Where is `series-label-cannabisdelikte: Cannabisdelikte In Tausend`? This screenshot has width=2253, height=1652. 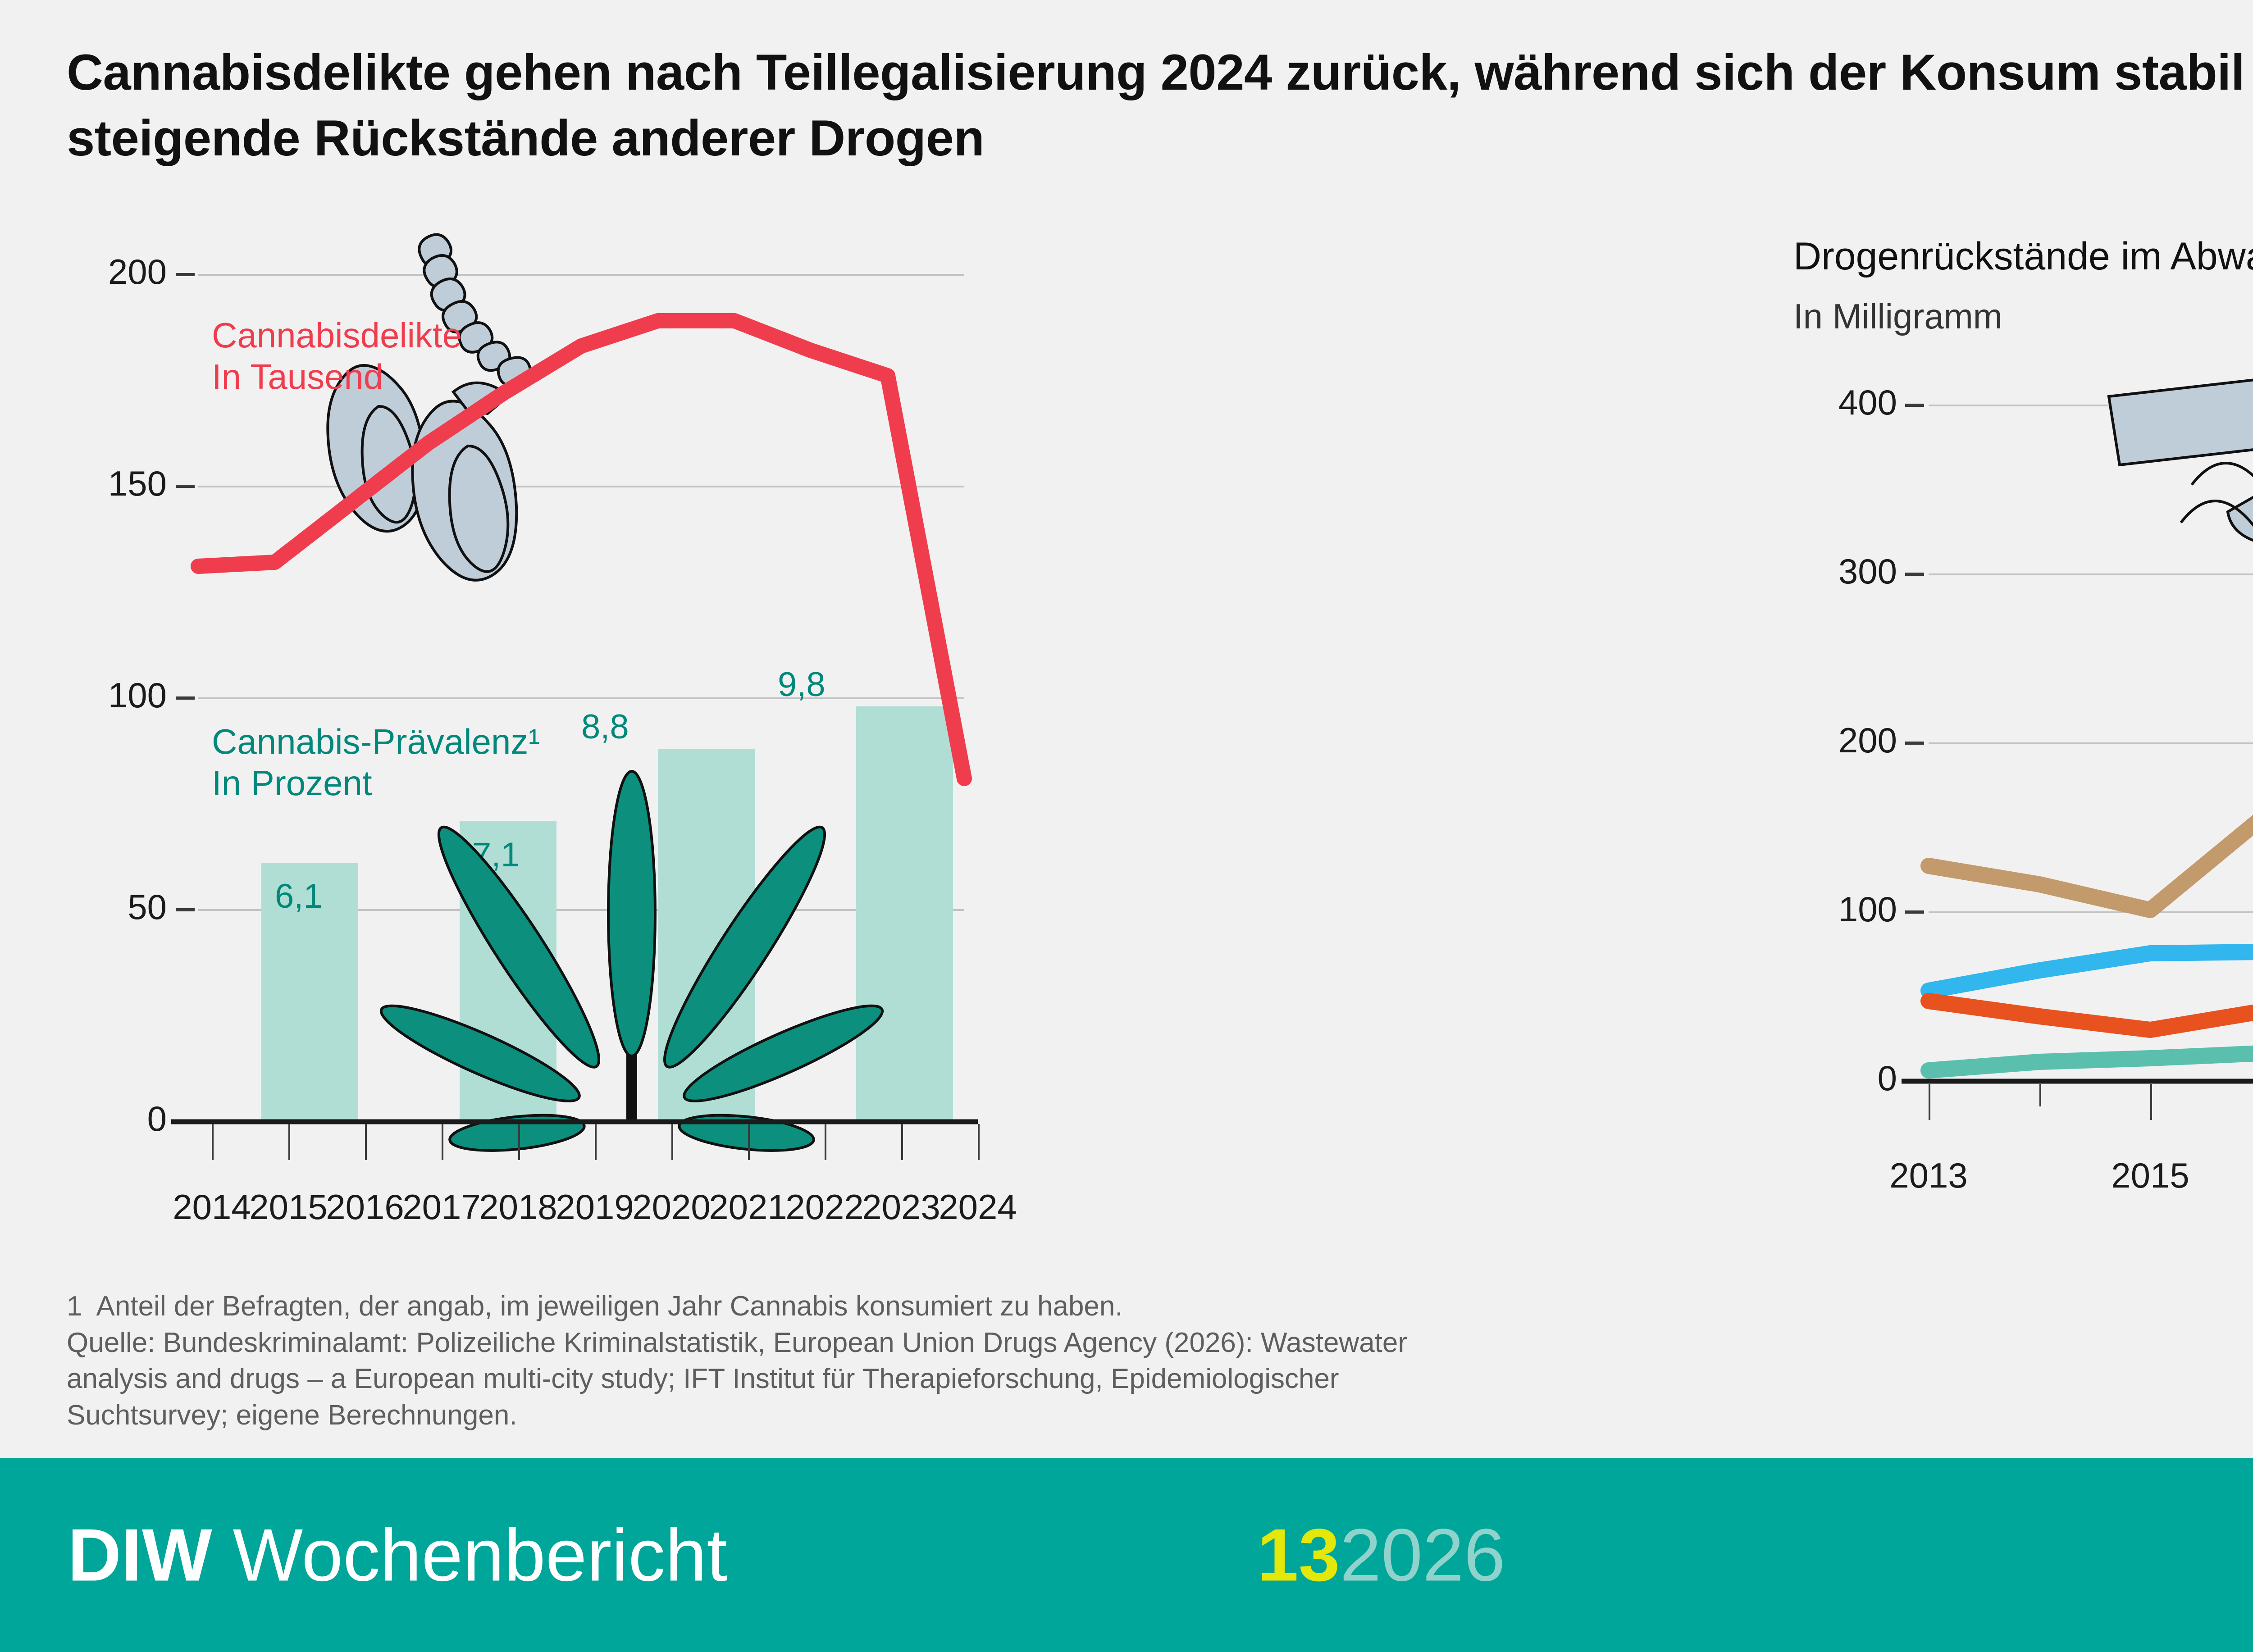 series-label-cannabisdelikte: Cannabisdelikte In Tausend is located at coordinates (337, 356).